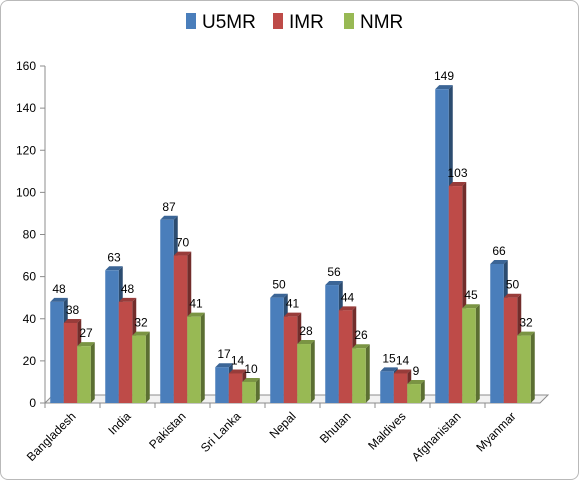 This screenshot has height=480, width=579. I want to click on legend-swatch-nmr, so click(349, 21).